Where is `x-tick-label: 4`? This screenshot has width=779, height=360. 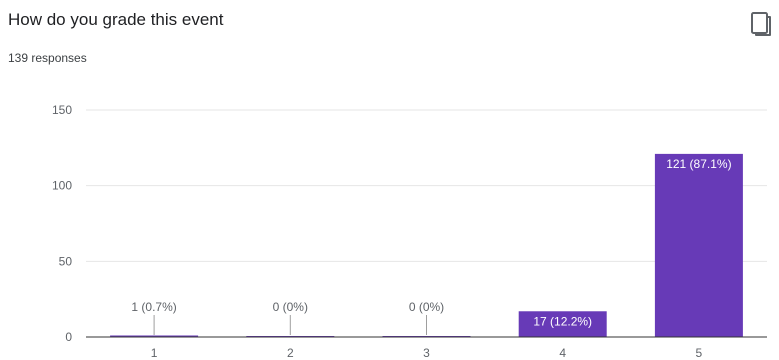 x-tick-label: 4 is located at coordinates (562, 353).